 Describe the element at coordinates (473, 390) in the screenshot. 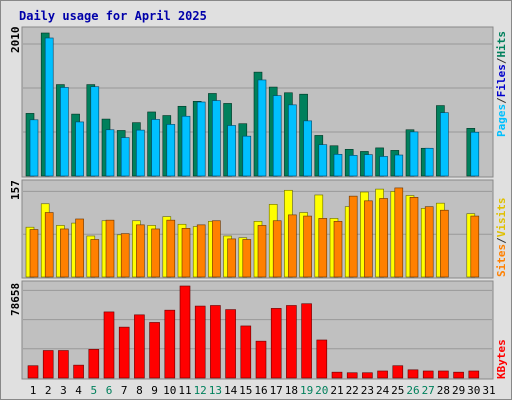

I see `x-tick-label-30: 30` at that location.